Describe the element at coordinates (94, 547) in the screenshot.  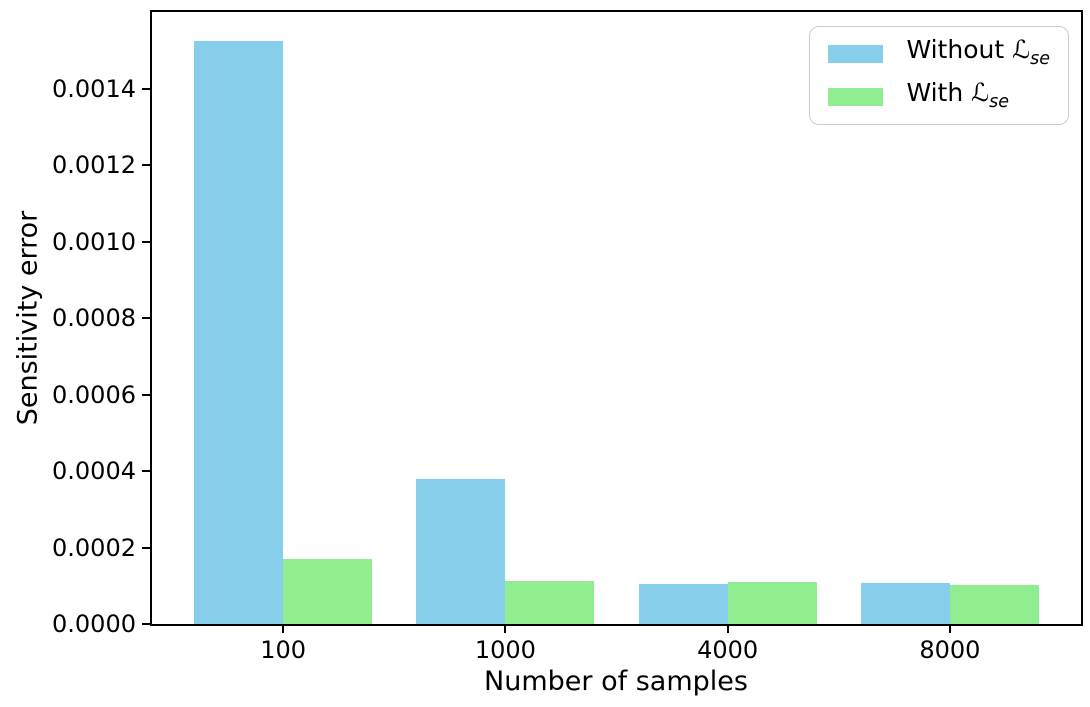
I see `y-tick-label: 0.0002` at that location.